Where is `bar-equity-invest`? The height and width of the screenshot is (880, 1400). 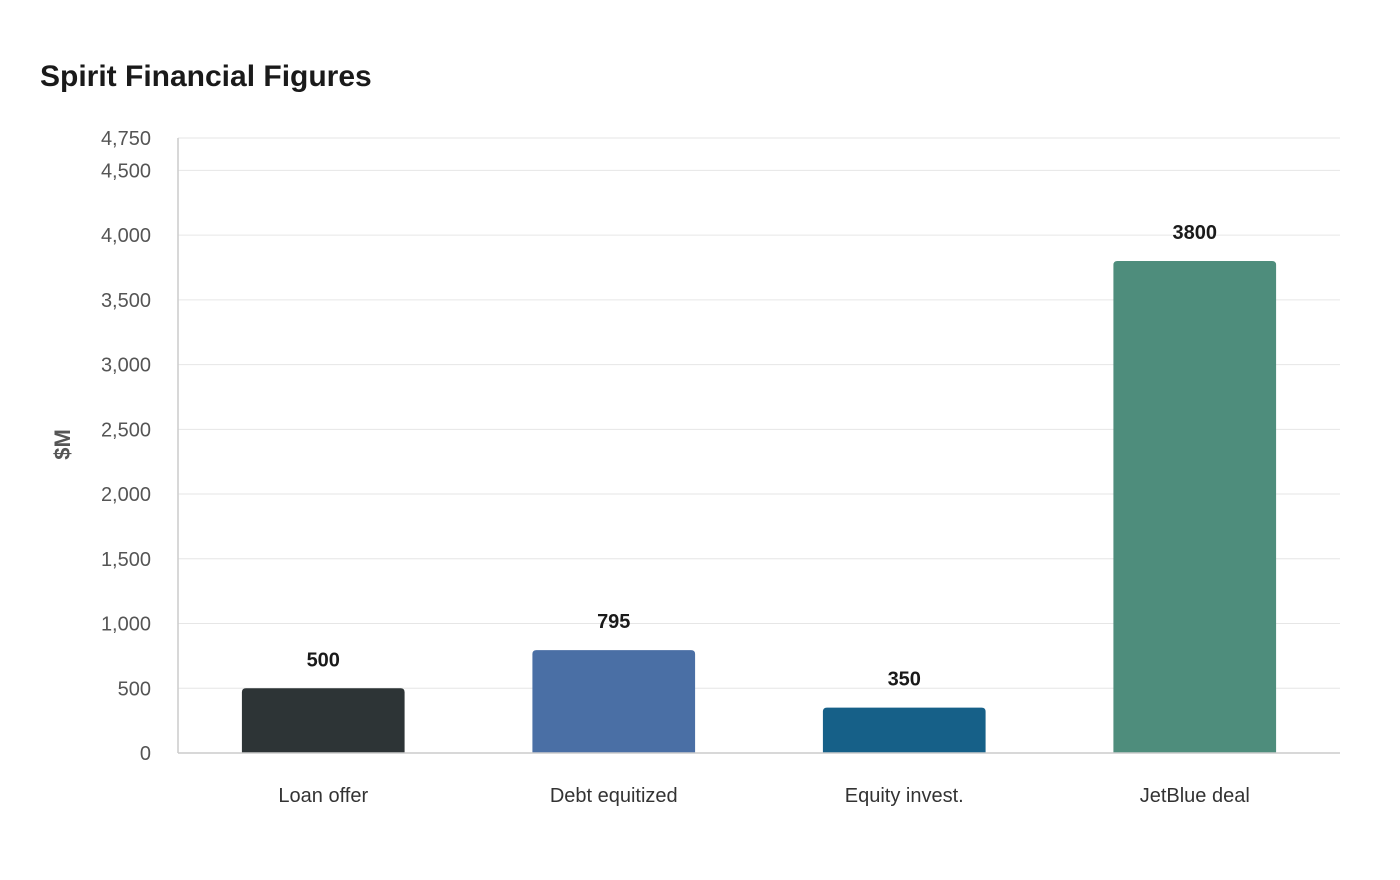 bar-equity-invest is located at coordinates (904, 730).